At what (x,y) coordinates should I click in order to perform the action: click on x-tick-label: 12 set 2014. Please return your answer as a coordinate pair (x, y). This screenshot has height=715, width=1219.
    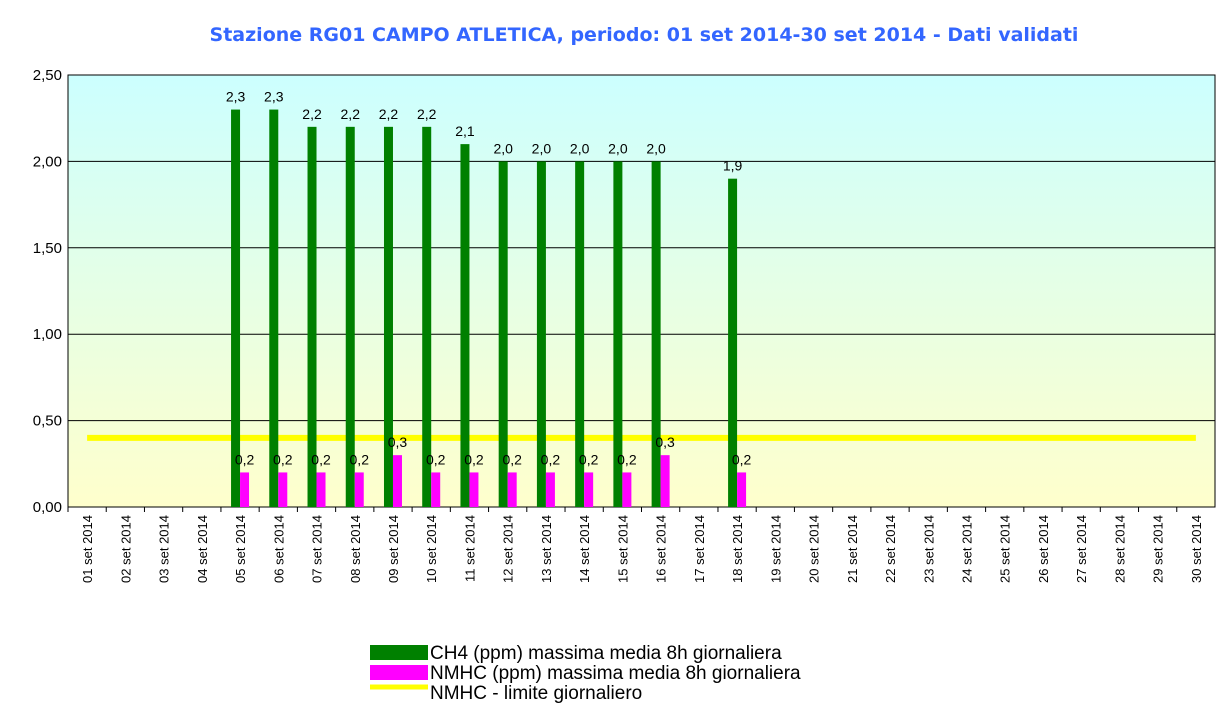
    Looking at the image, I should click on (508, 549).